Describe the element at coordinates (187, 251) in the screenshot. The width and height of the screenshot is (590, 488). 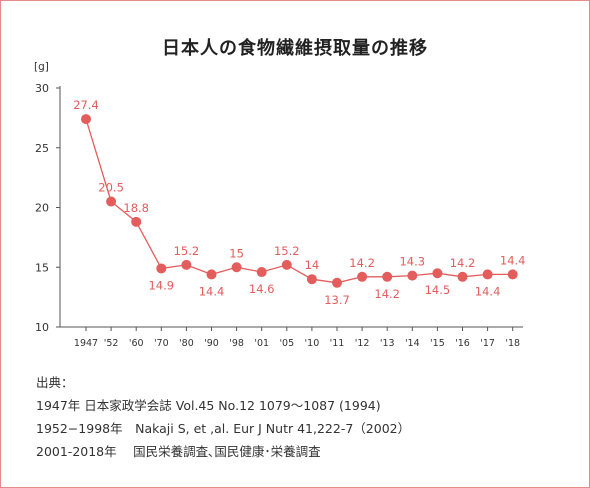
I see `data-label-4: 15.2` at that location.